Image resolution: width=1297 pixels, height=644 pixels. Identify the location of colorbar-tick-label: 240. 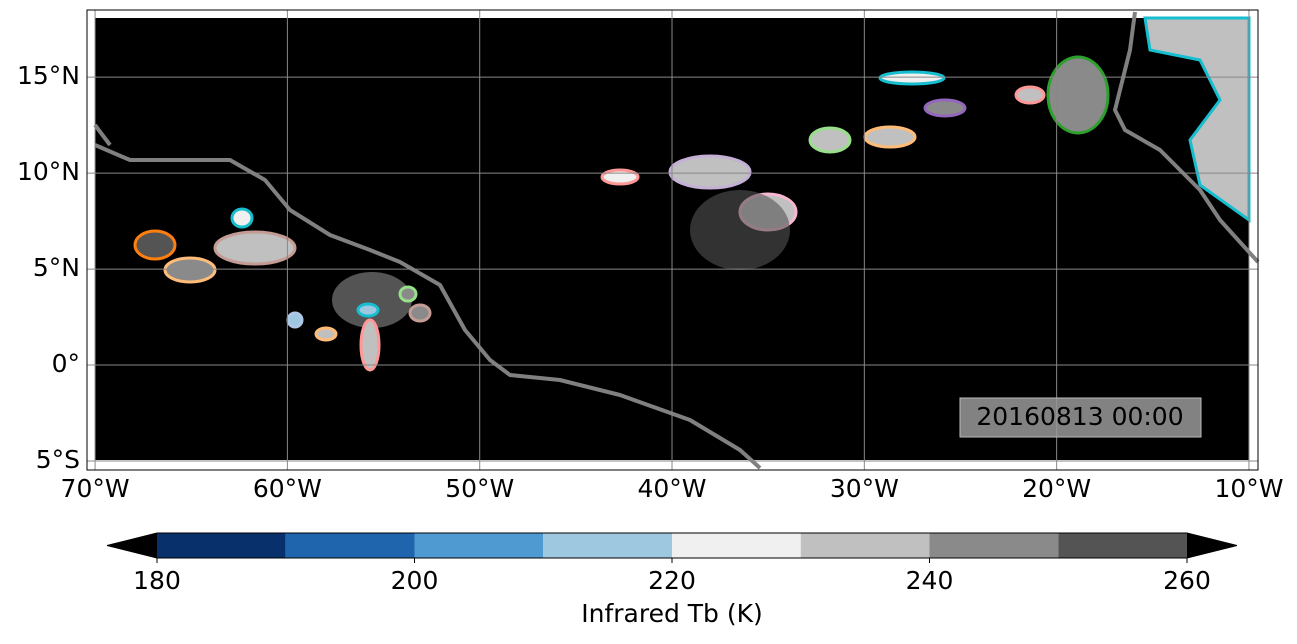
(930, 580).